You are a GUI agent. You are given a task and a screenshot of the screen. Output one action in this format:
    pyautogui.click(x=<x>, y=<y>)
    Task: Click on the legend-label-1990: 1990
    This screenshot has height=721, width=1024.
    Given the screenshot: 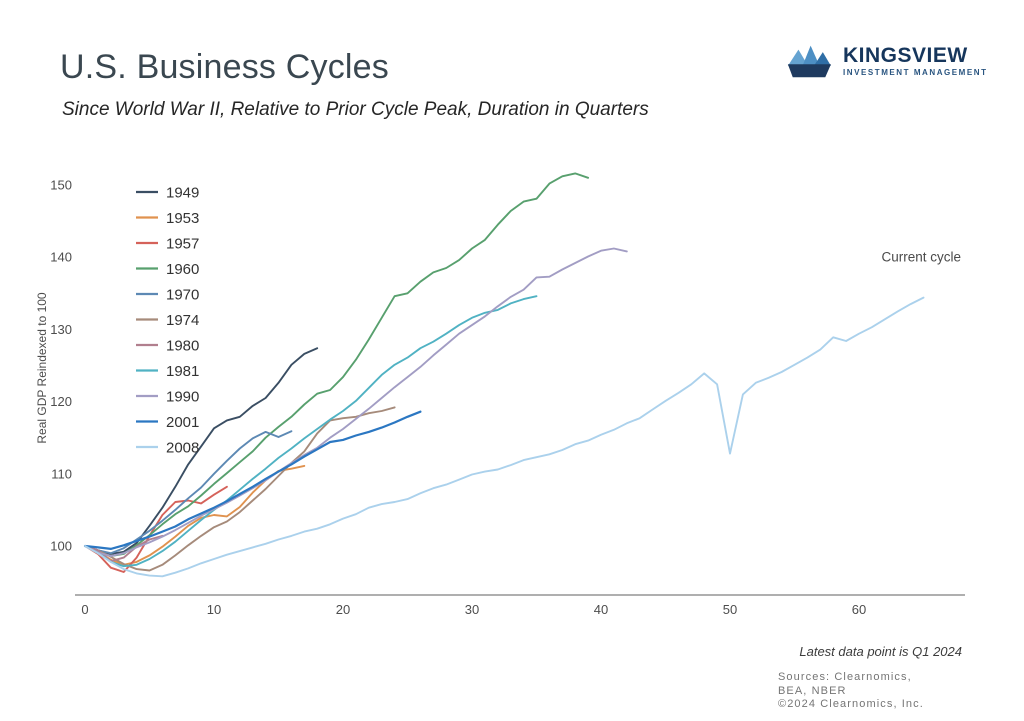 What is the action you would take?
    pyautogui.click(x=182, y=397)
    